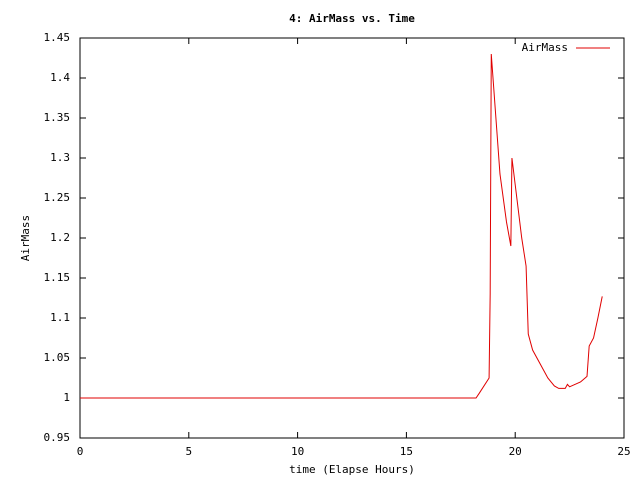 The width and height of the screenshot is (640, 480). What do you see at coordinates (60, 157) in the screenshot?
I see `y-tick-label: 1.3` at bounding box center [60, 157].